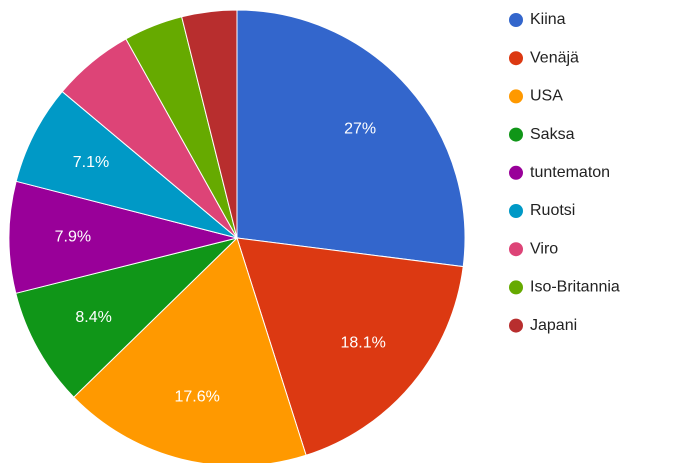 The image size is (683, 463). What do you see at coordinates (575, 287) in the screenshot?
I see `legend-label: Iso-Britannia` at bounding box center [575, 287].